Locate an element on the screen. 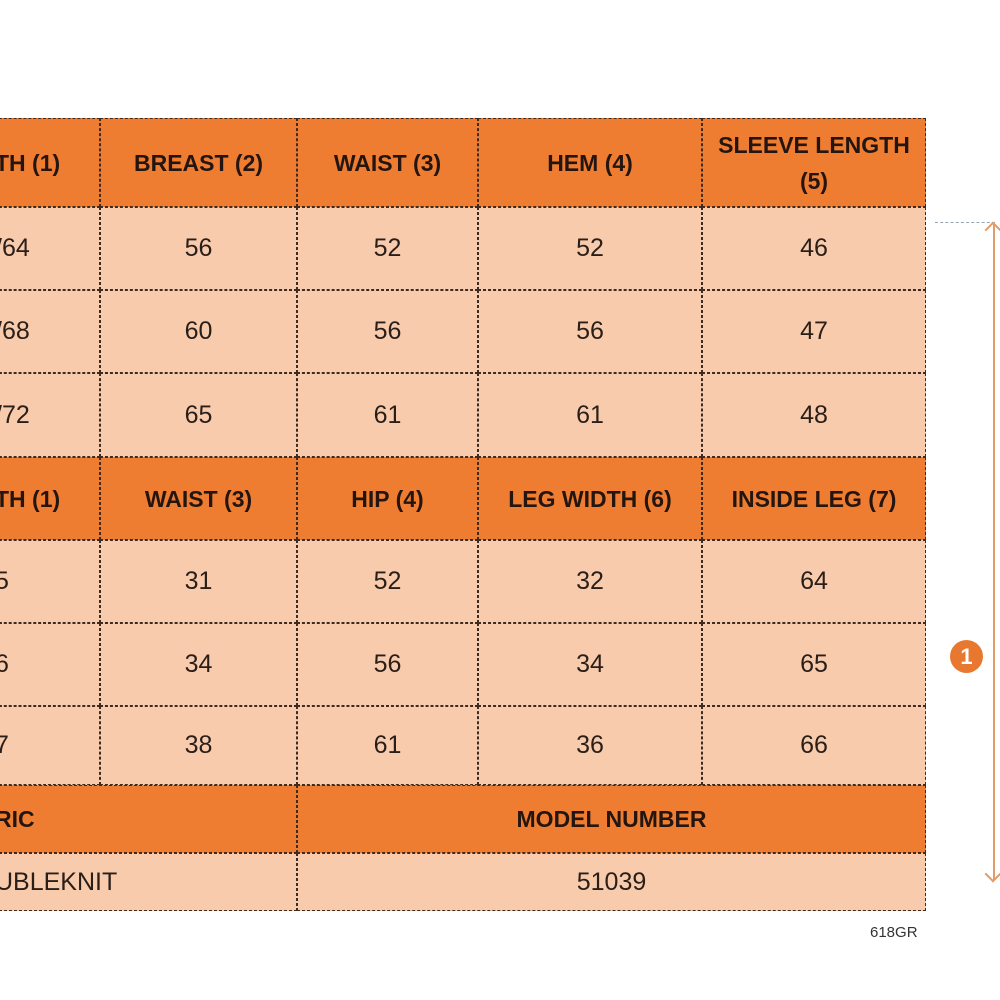 Image resolution: width=1000 pixels, height=1000 pixels. product-code: 618GR is located at coordinates (894, 932).